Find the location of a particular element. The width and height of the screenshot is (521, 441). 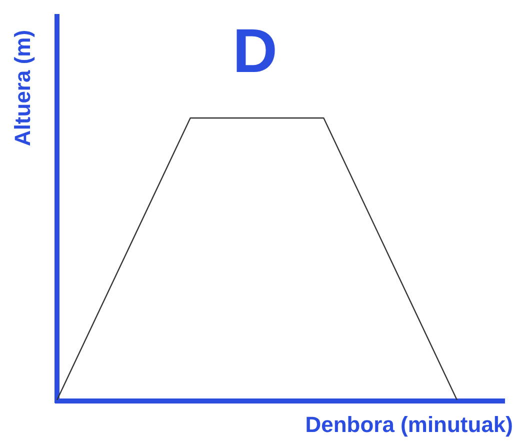

chart-title: D is located at coordinates (255, 51).